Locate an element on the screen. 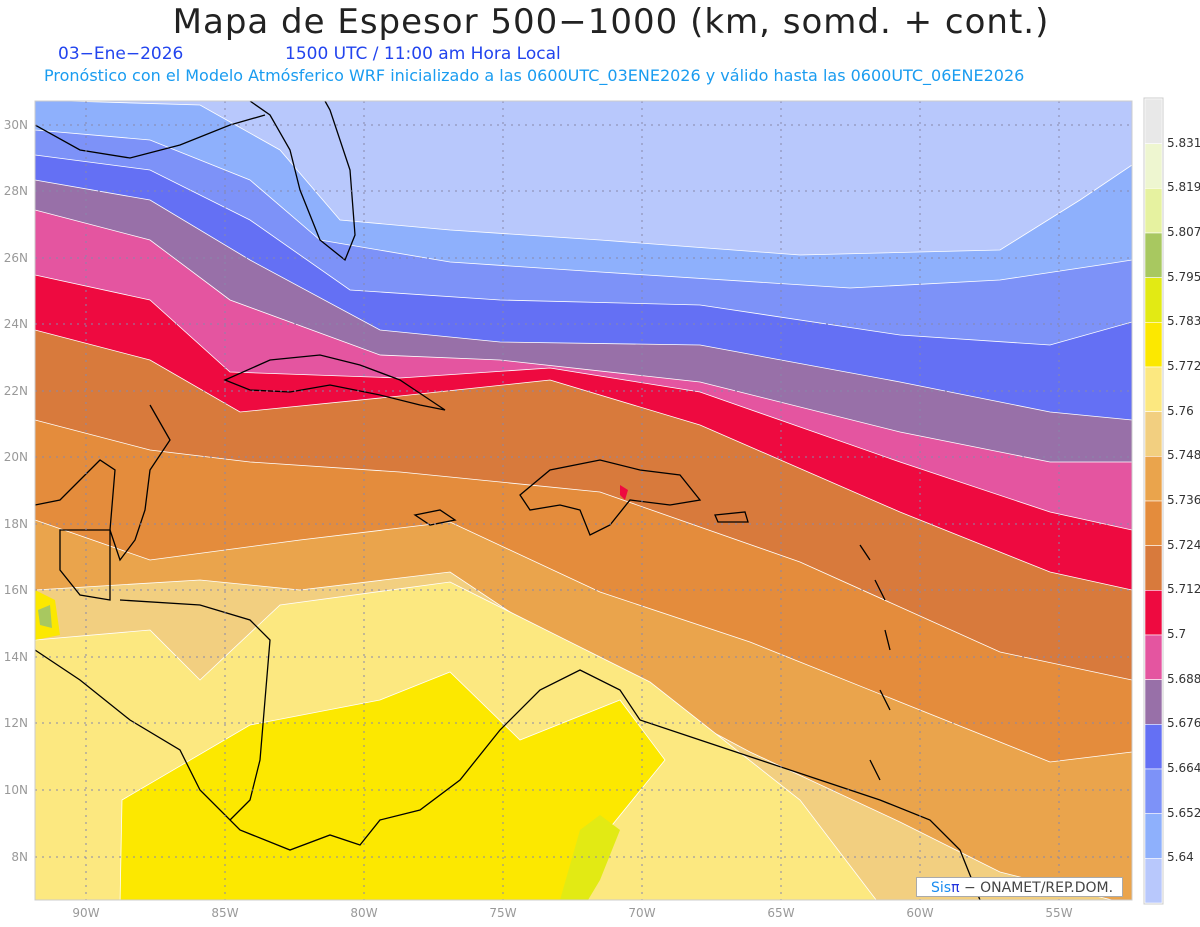 The height and width of the screenshot is (927, 1200). colorbar-level-label: 5.76 is located at coordinates (1180, 410).